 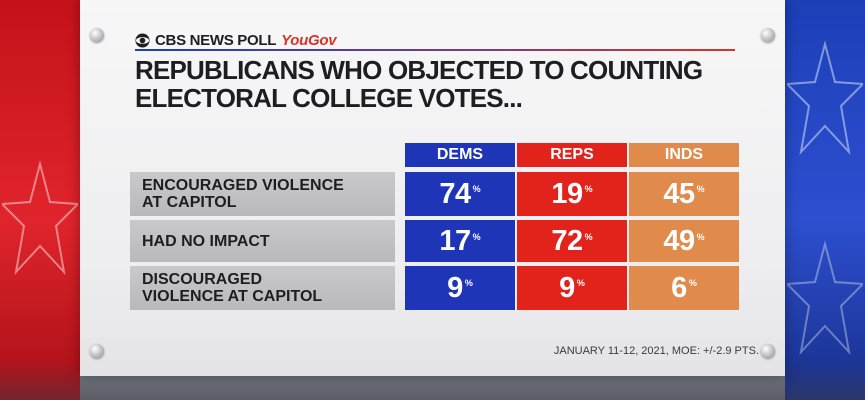 I want to click on title-rule, so click(x=435, y=50).